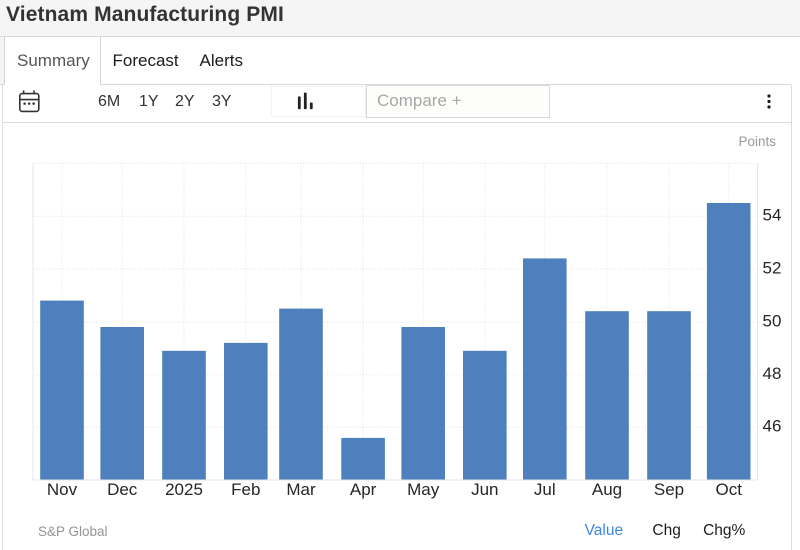 The height and width of the screenshot is (550, 800). What do you see at coordinates (607, 489) in the screenshot?
I see `svg-text: Aug` at bounding box center [607, 489].